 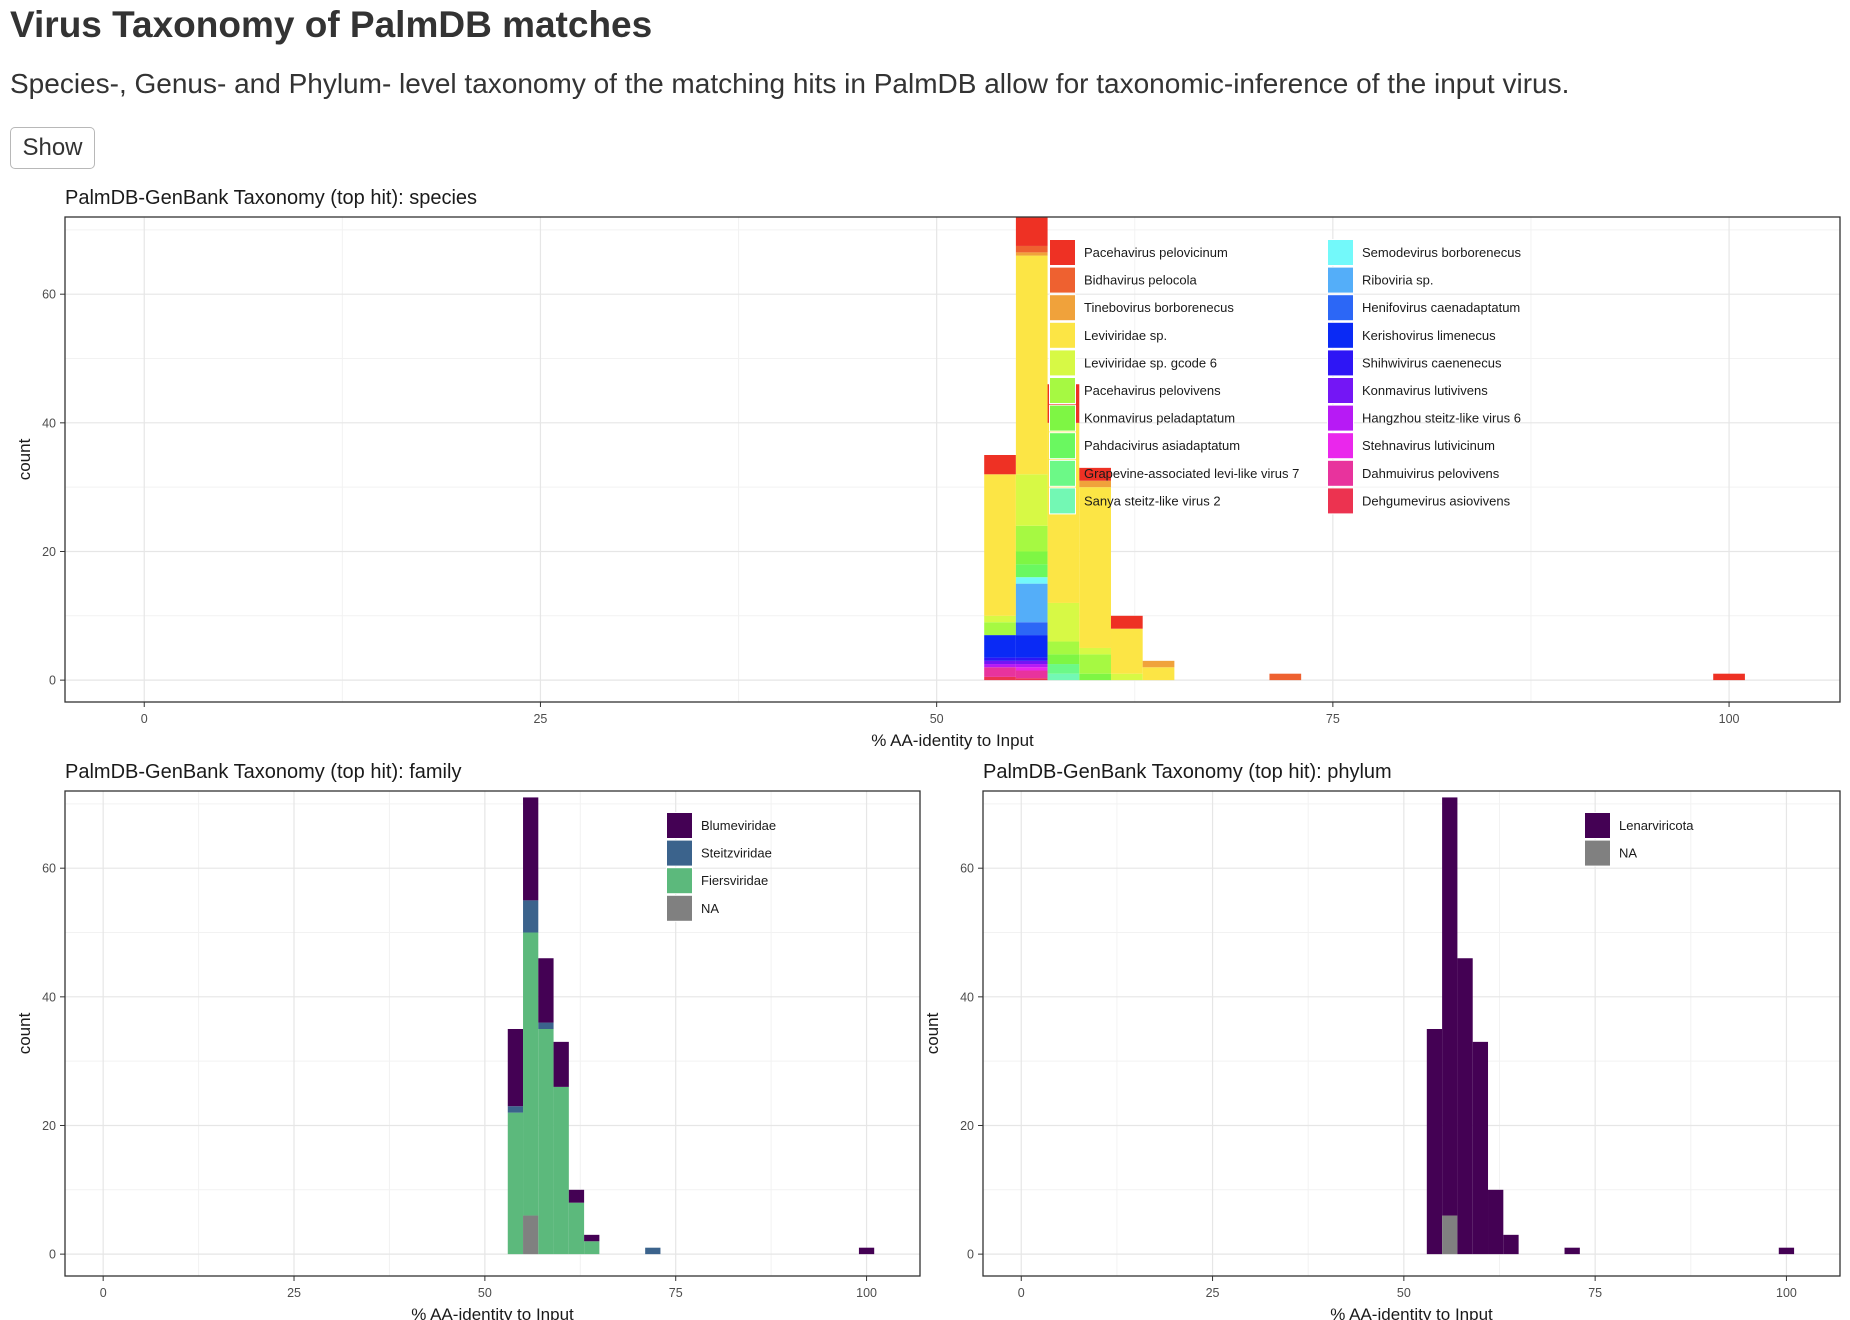 What do you see at coordinates (1729, 719) in the screenshot?
I see `x-tick-label: 100` at bounding box center [1729, 719].